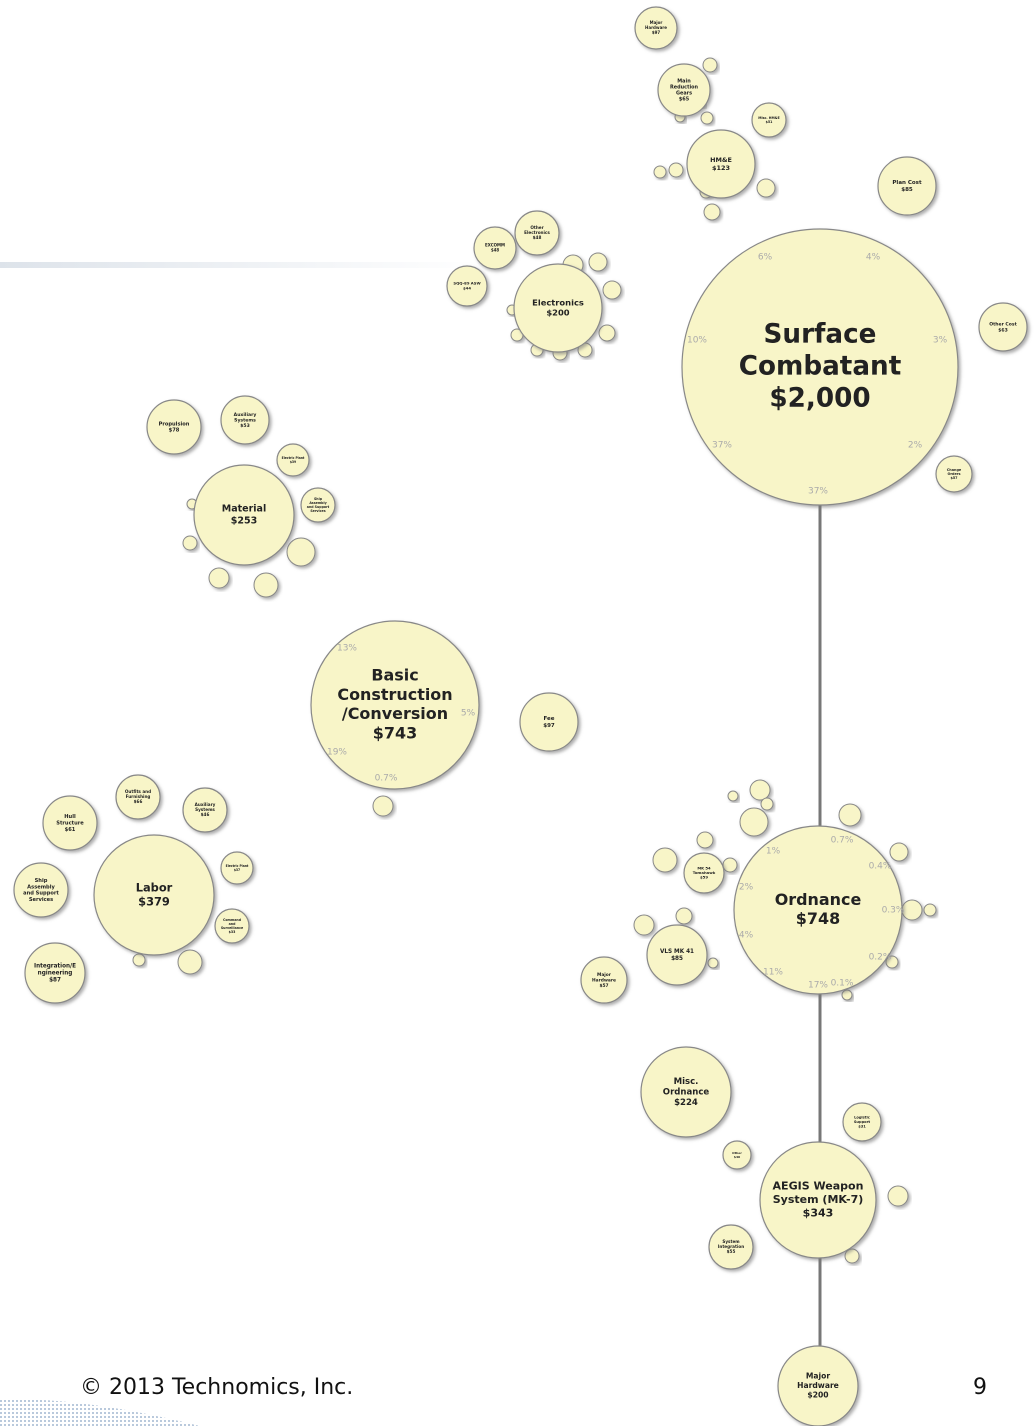 The height and width of the screenshot is (1426, 1036). What do you see at coordinates (684, 94) in the screenshot?
I see `bubble-label: Gears` at bounding box center [684, 94].